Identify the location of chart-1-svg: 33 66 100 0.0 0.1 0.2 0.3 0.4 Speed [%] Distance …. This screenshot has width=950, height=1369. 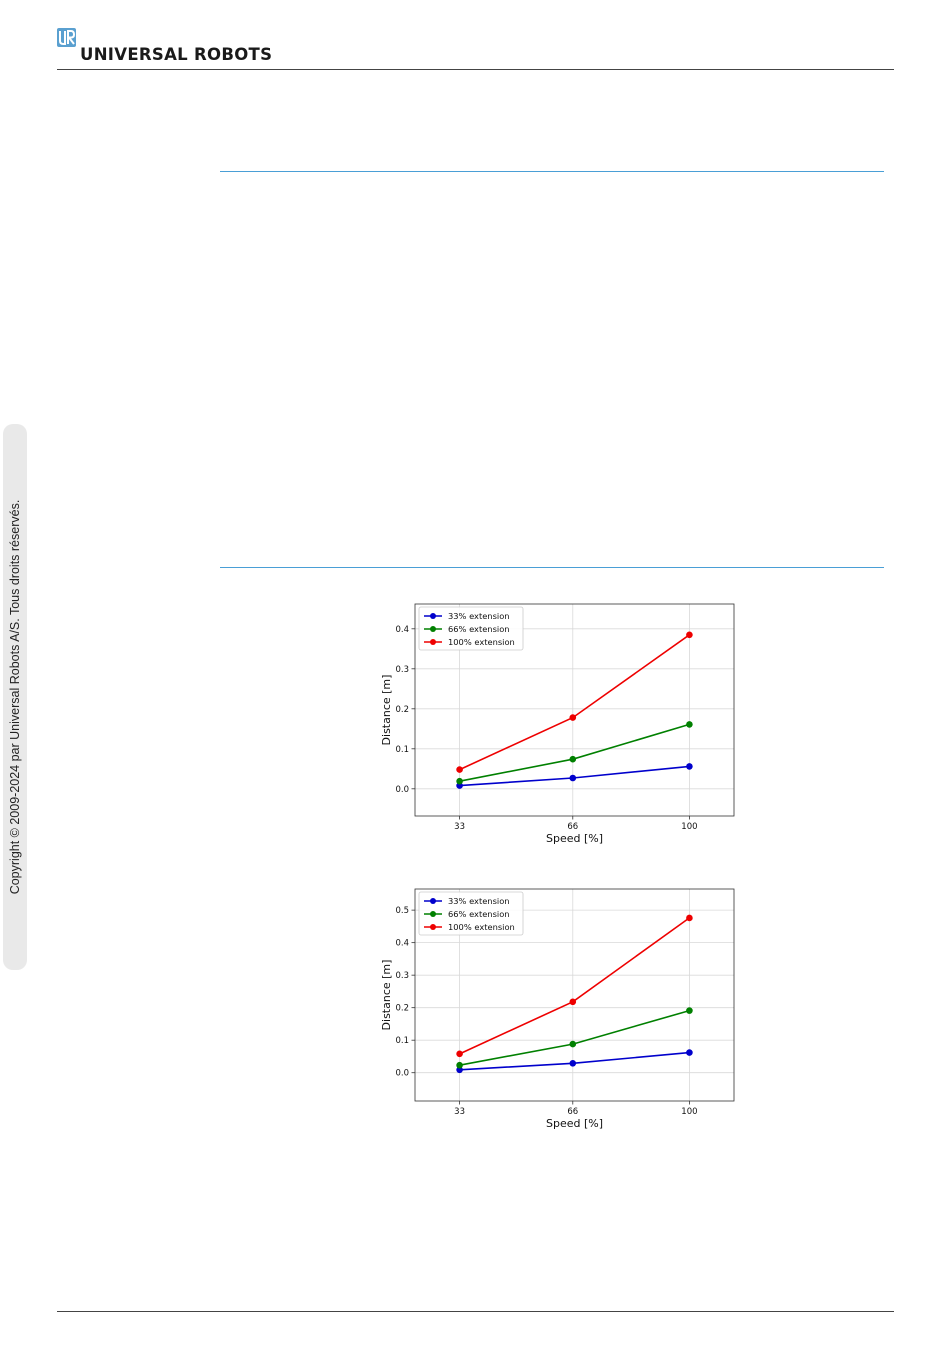
(557, 724).